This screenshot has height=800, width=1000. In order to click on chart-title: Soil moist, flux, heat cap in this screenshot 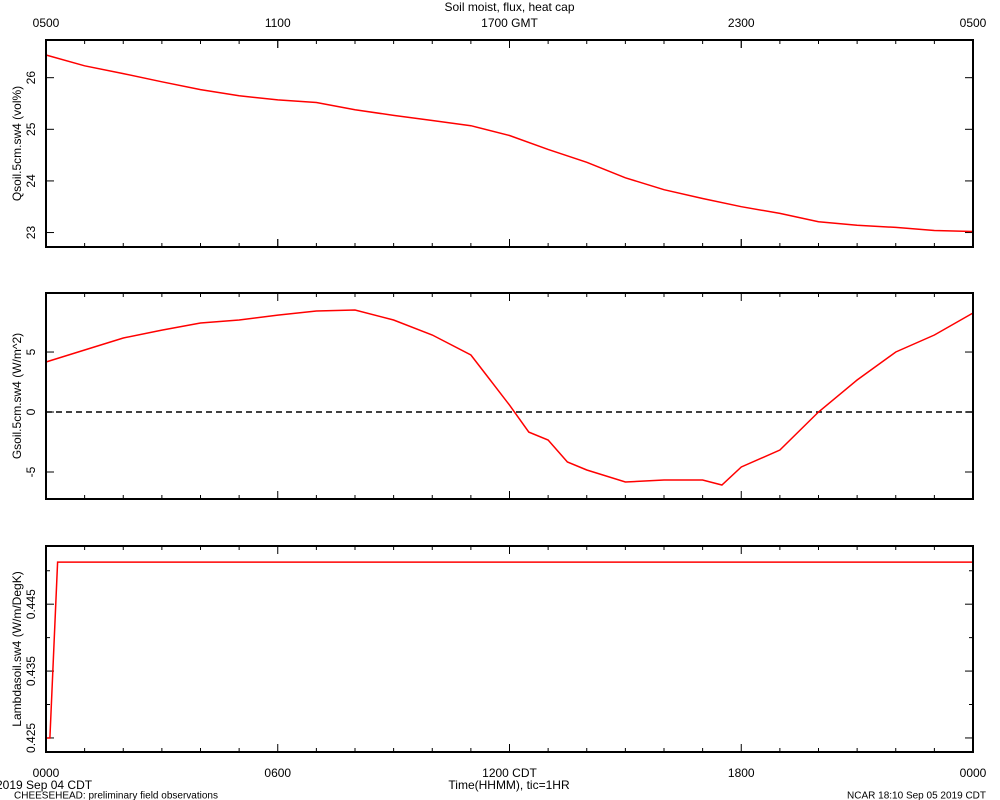, I will do `click(509, 7)`.